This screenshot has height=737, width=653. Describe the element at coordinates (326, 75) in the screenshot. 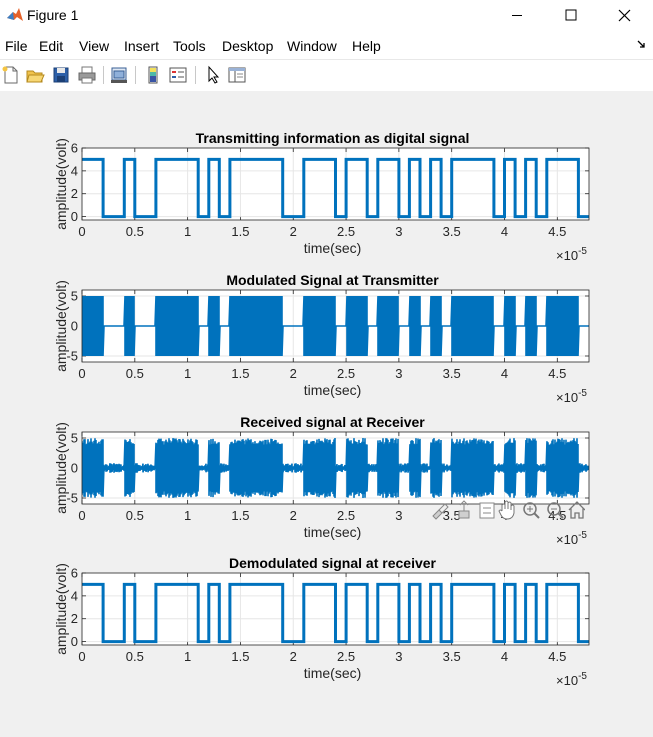

I see `toolbar` at that location.